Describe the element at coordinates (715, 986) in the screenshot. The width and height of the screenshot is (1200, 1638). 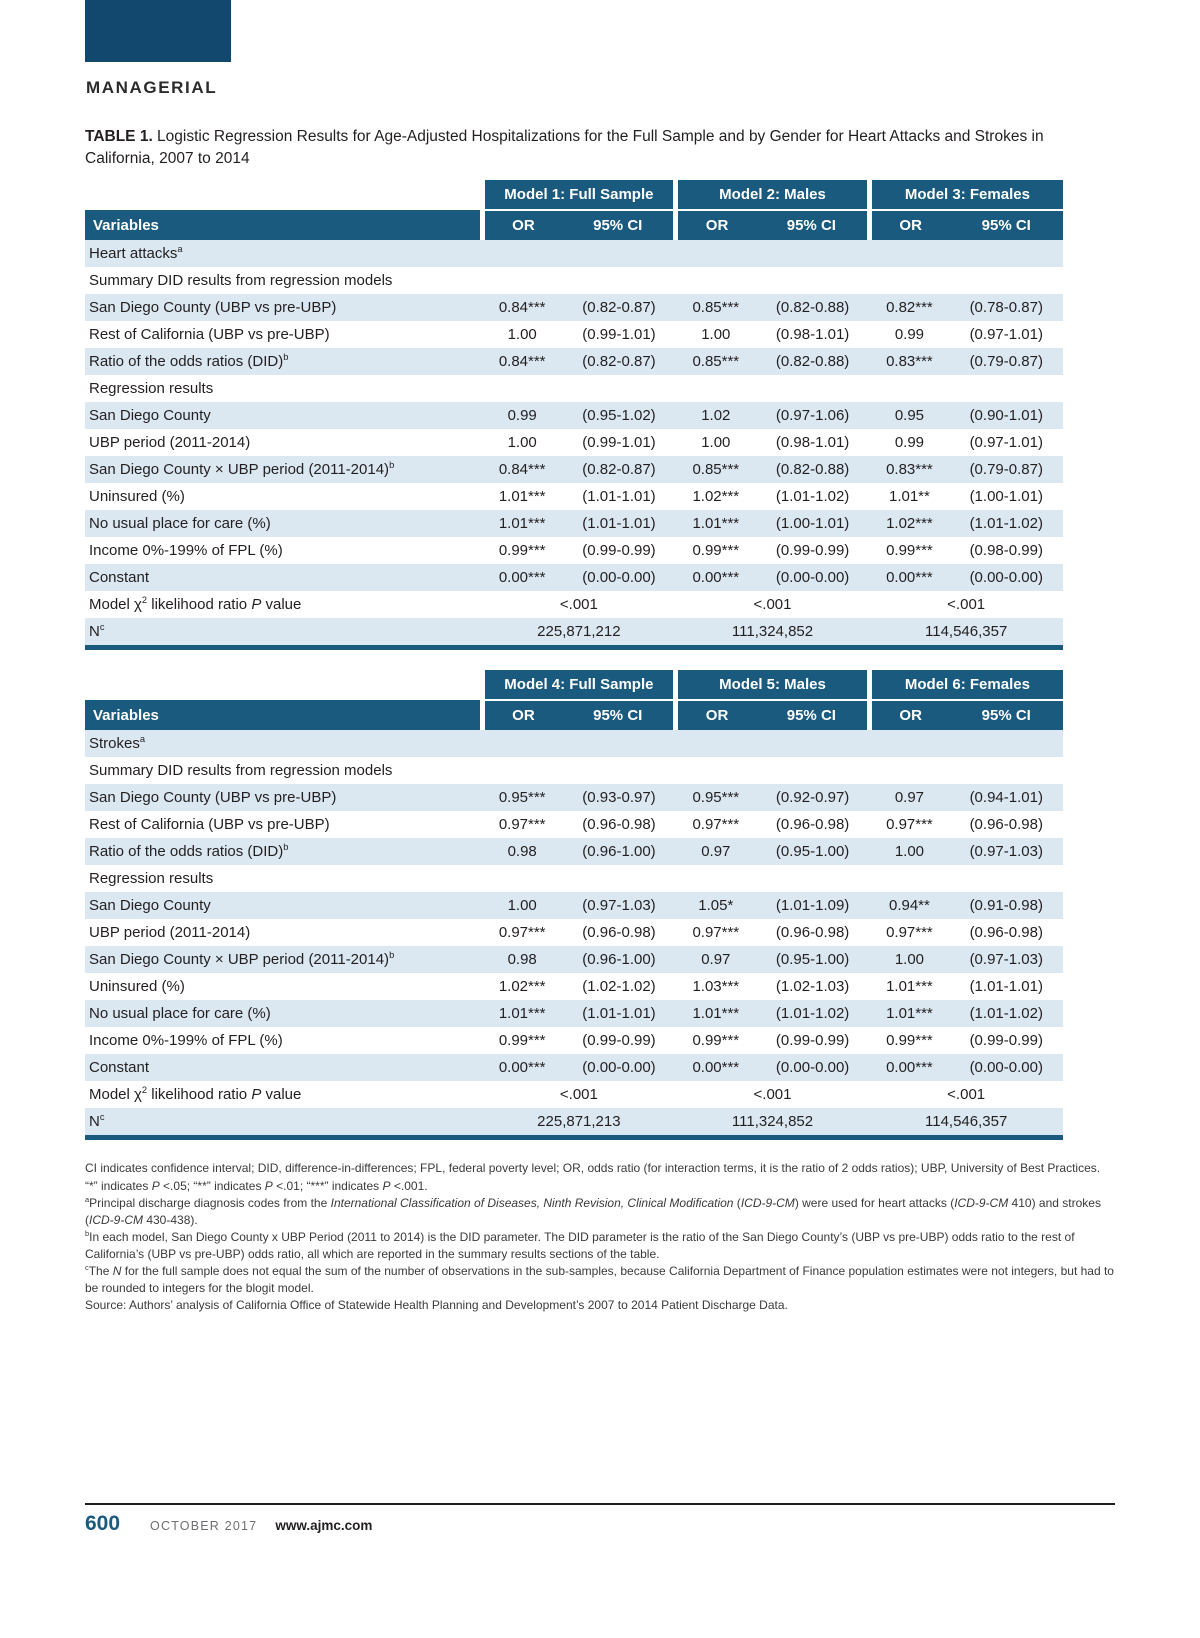
I see `or-value: 1.03***` at that location.